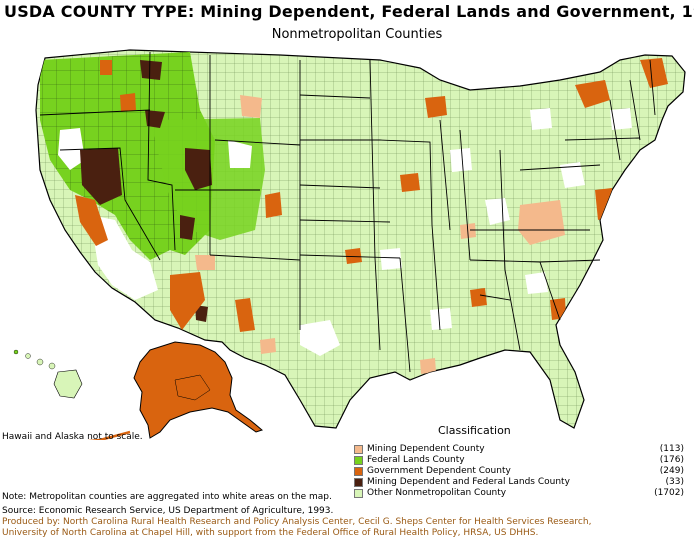 The width and height of the screenshot is (694, 539). Describe the element at coordinates (671, 460) in the screenshot. I see `legend-count: (176)` at that location.